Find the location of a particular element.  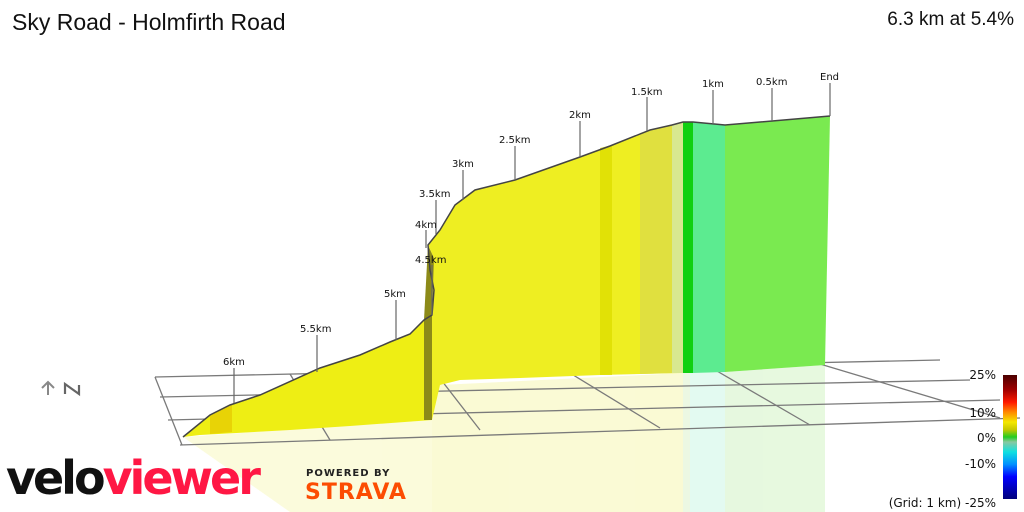

segment-summary: 6.3 km at 5.4% is located at coordinates (950, 19).